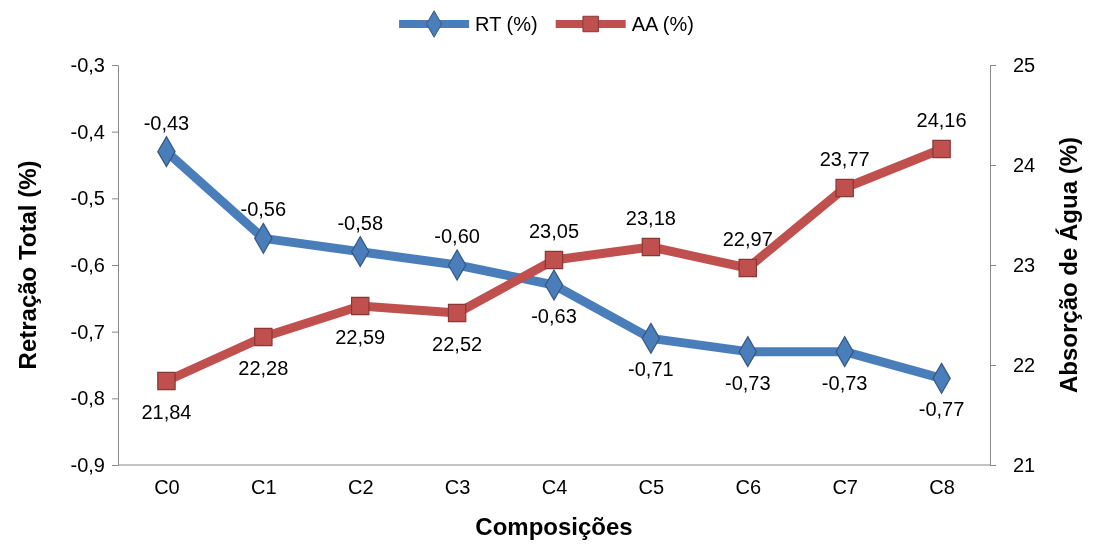 This screenshot has height=545, width=1093. I want to click on x-tick-label: C3, so click(457, 487).